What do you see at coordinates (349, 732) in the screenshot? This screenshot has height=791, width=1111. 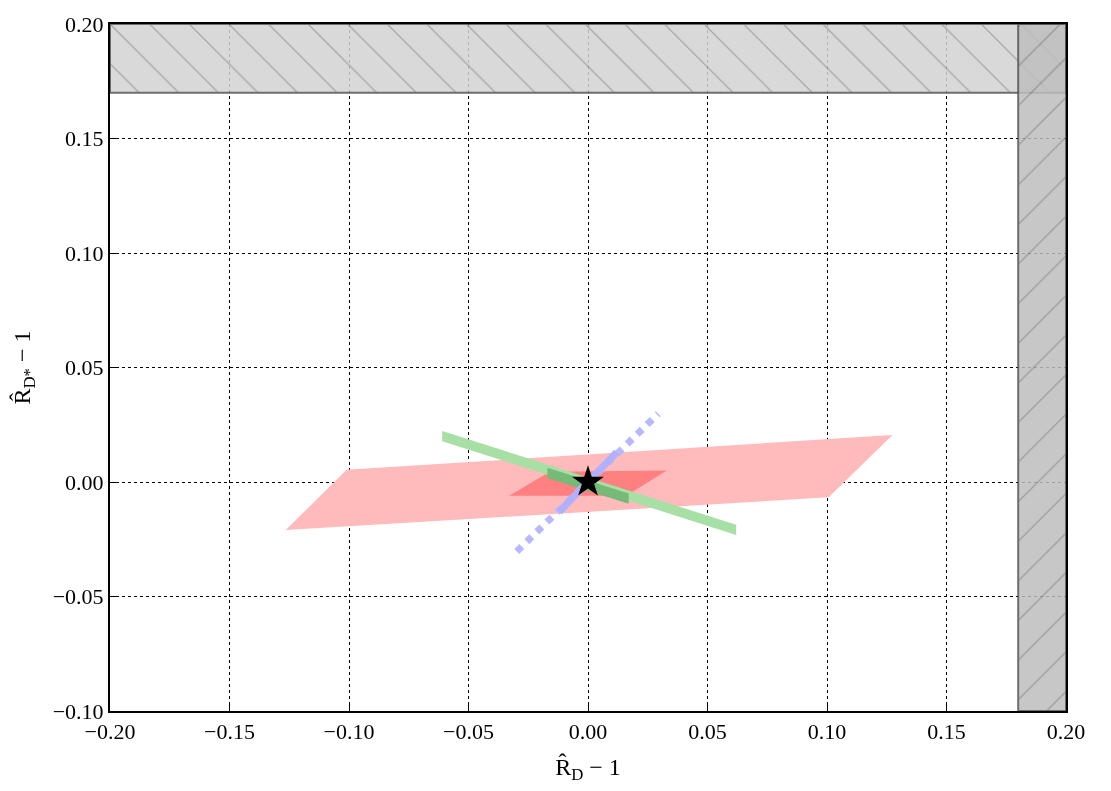 I see `x-tick-label: −0.10` at bounding box center [349, 732].